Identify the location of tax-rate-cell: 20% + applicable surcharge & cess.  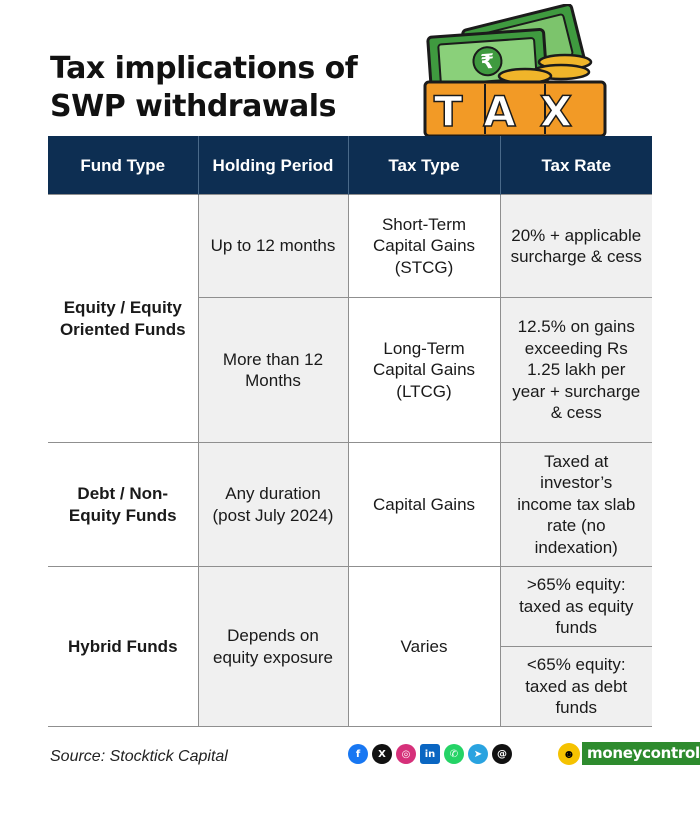
(575, 246).